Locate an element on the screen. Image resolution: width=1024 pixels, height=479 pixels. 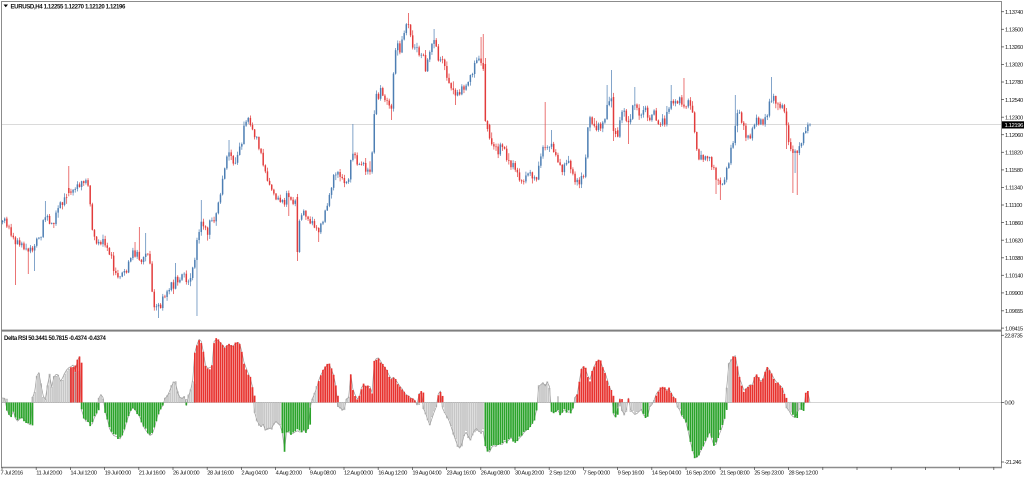
svg-text: 1.10860 is located at coordinates (1014, 224).